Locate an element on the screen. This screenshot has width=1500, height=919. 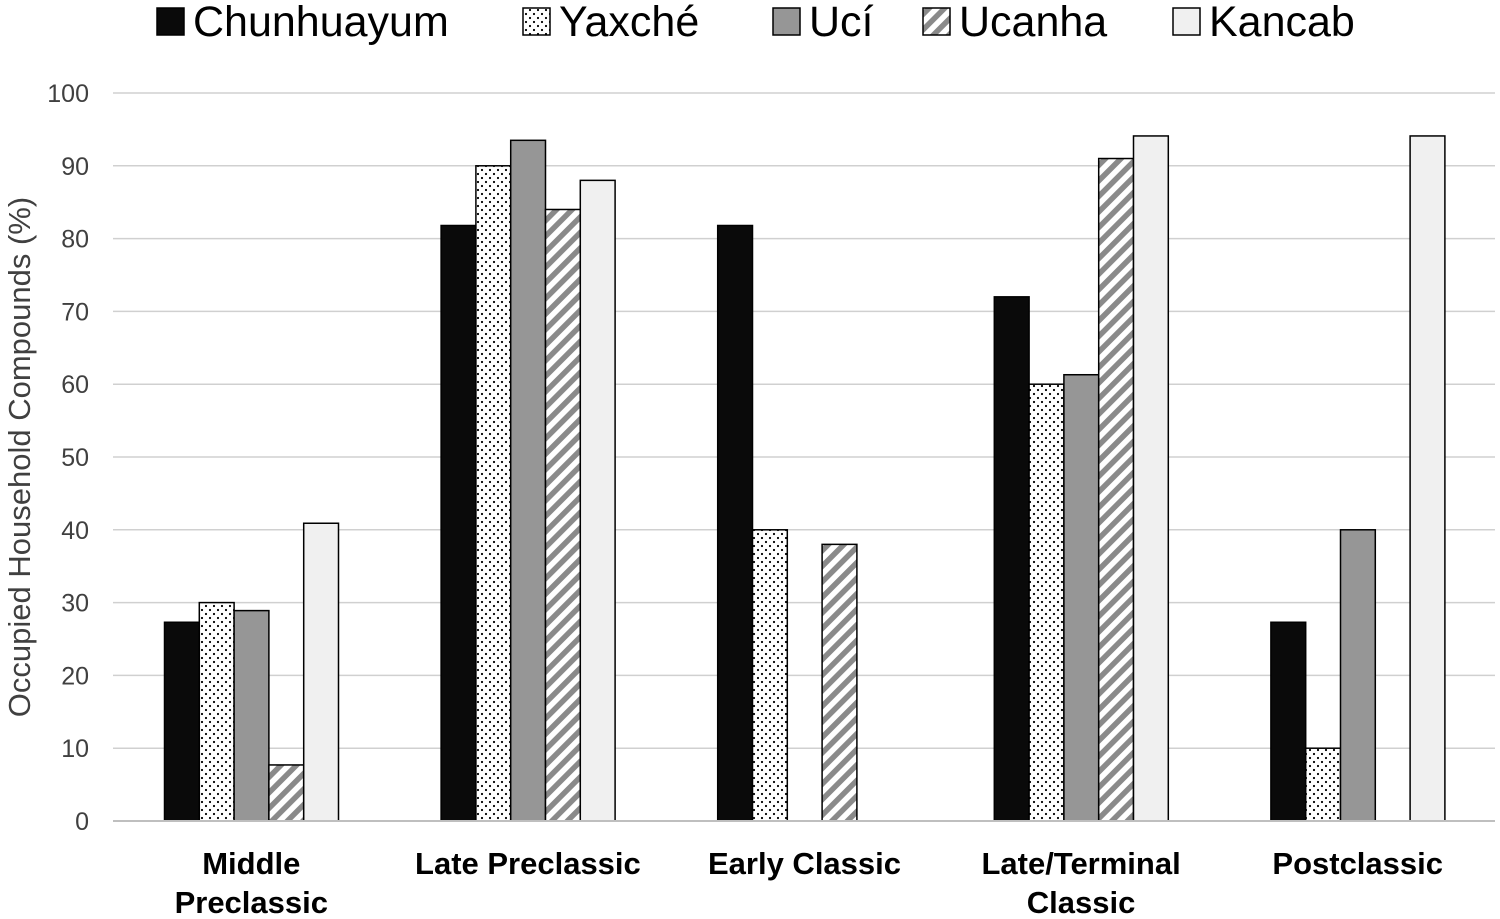
y-tick-label: 80 is located at coordinates (75, 240).